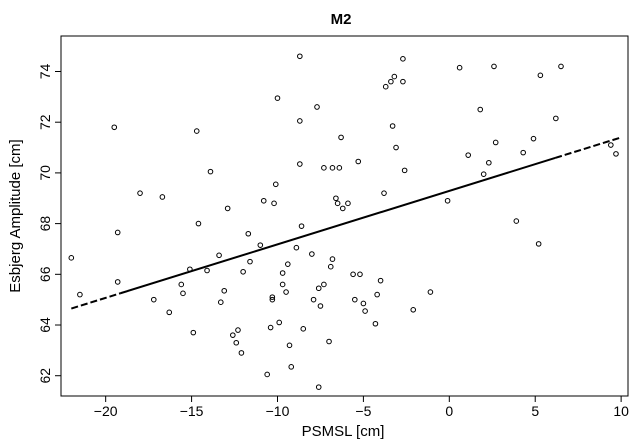  What do you see at coordinates (341, 19) in the screenshot?
I see `chart-title: M2` at bounding box center [341, 19].